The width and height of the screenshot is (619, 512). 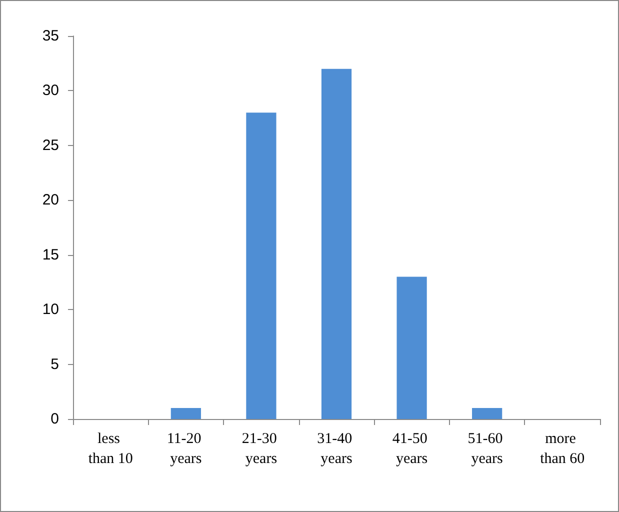 I want to click on x-tick-label: 11-20 years, so click(x=186, y=449).